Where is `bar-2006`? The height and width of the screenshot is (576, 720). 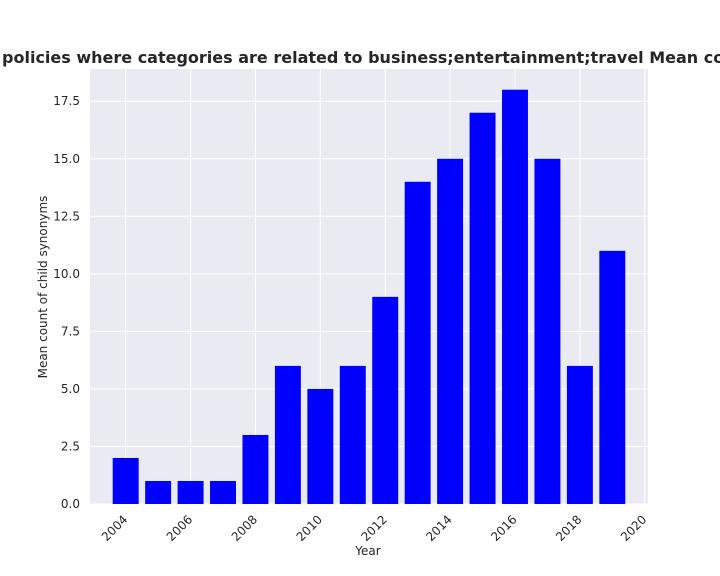 bar-2006 is located at coordinates (190, 492).